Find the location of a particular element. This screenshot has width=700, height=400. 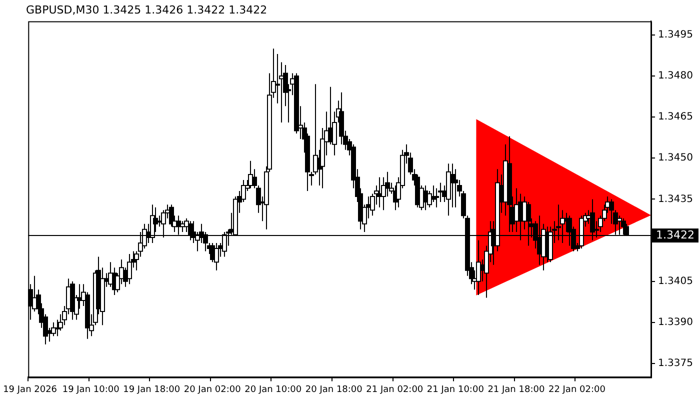

x-tick-label: 22 Jan 02:00 is located at coordinates (577, 389).